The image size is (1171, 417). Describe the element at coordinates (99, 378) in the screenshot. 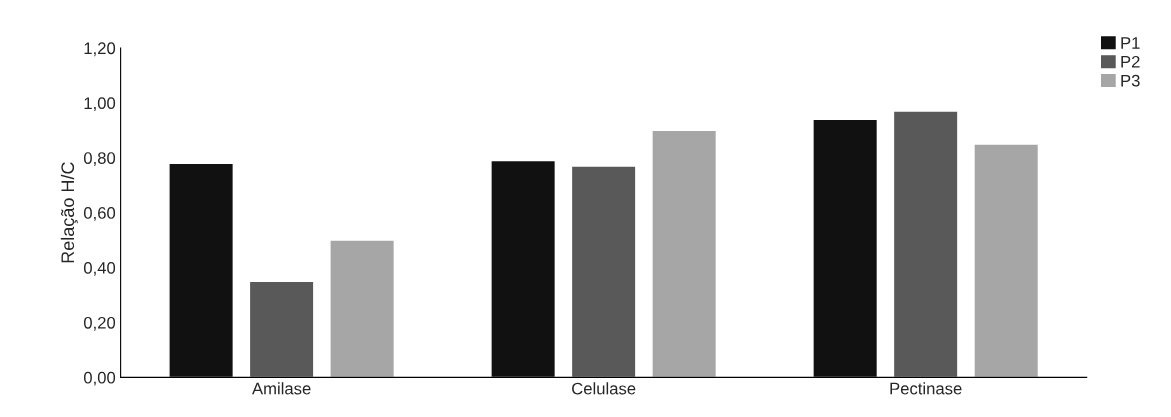

I see `y-tick-label: 0,00` at that location.